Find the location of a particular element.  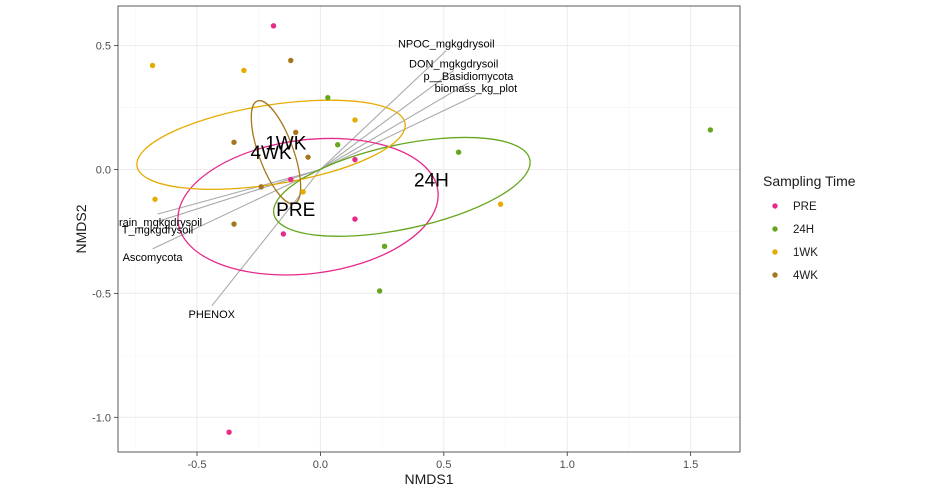

x-tick-label: 1.5 is located at coordinates (690, 465).